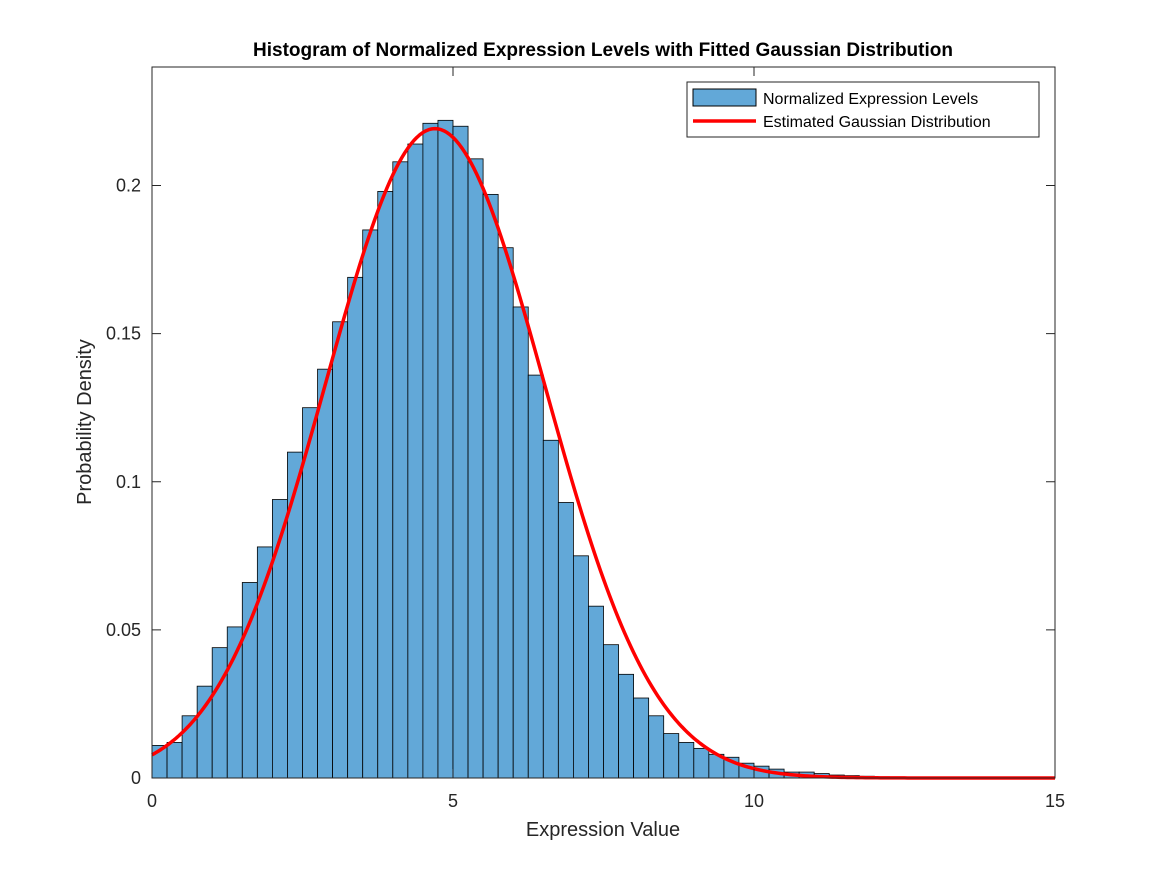 This screenshot has width=1167, height=875. What do you see at coordinates (123, 334) in the screenshot?
I see `y-tick-label: 0.15` at bounding box center [123, 334].